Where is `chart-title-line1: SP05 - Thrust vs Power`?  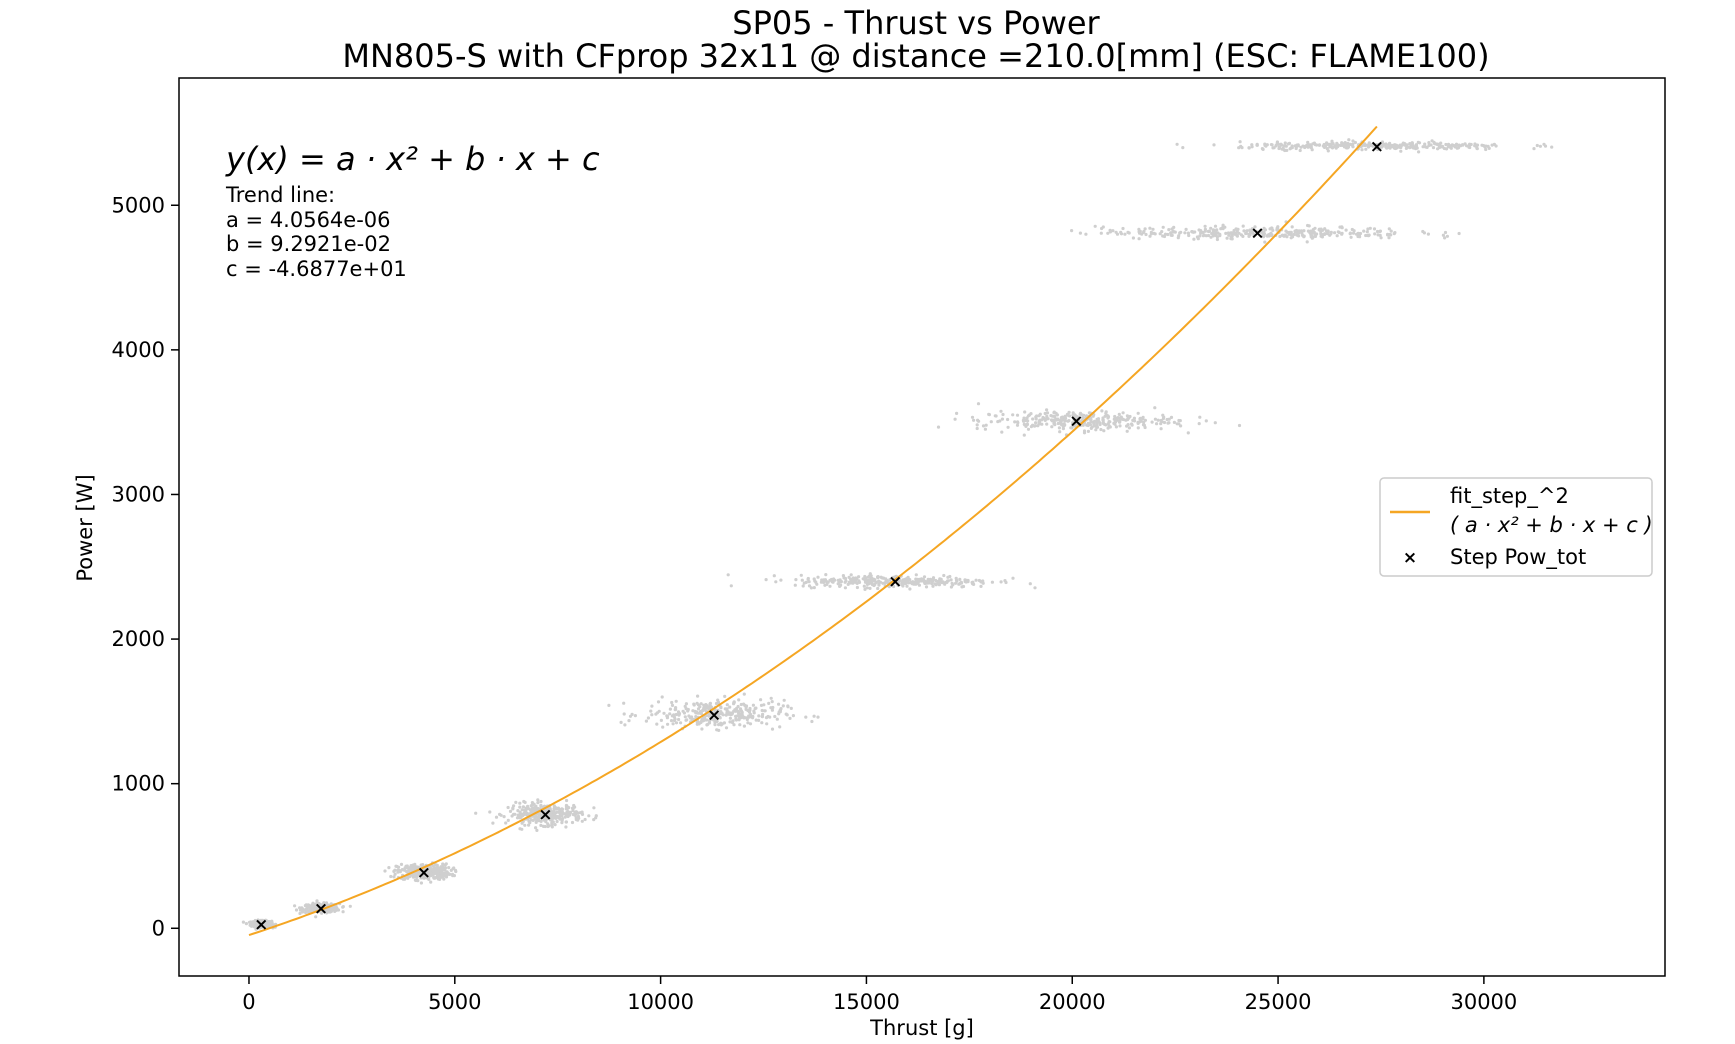 chart-title-line1: SP05 - Thrust vs Power is located at coordinates (916, 23).